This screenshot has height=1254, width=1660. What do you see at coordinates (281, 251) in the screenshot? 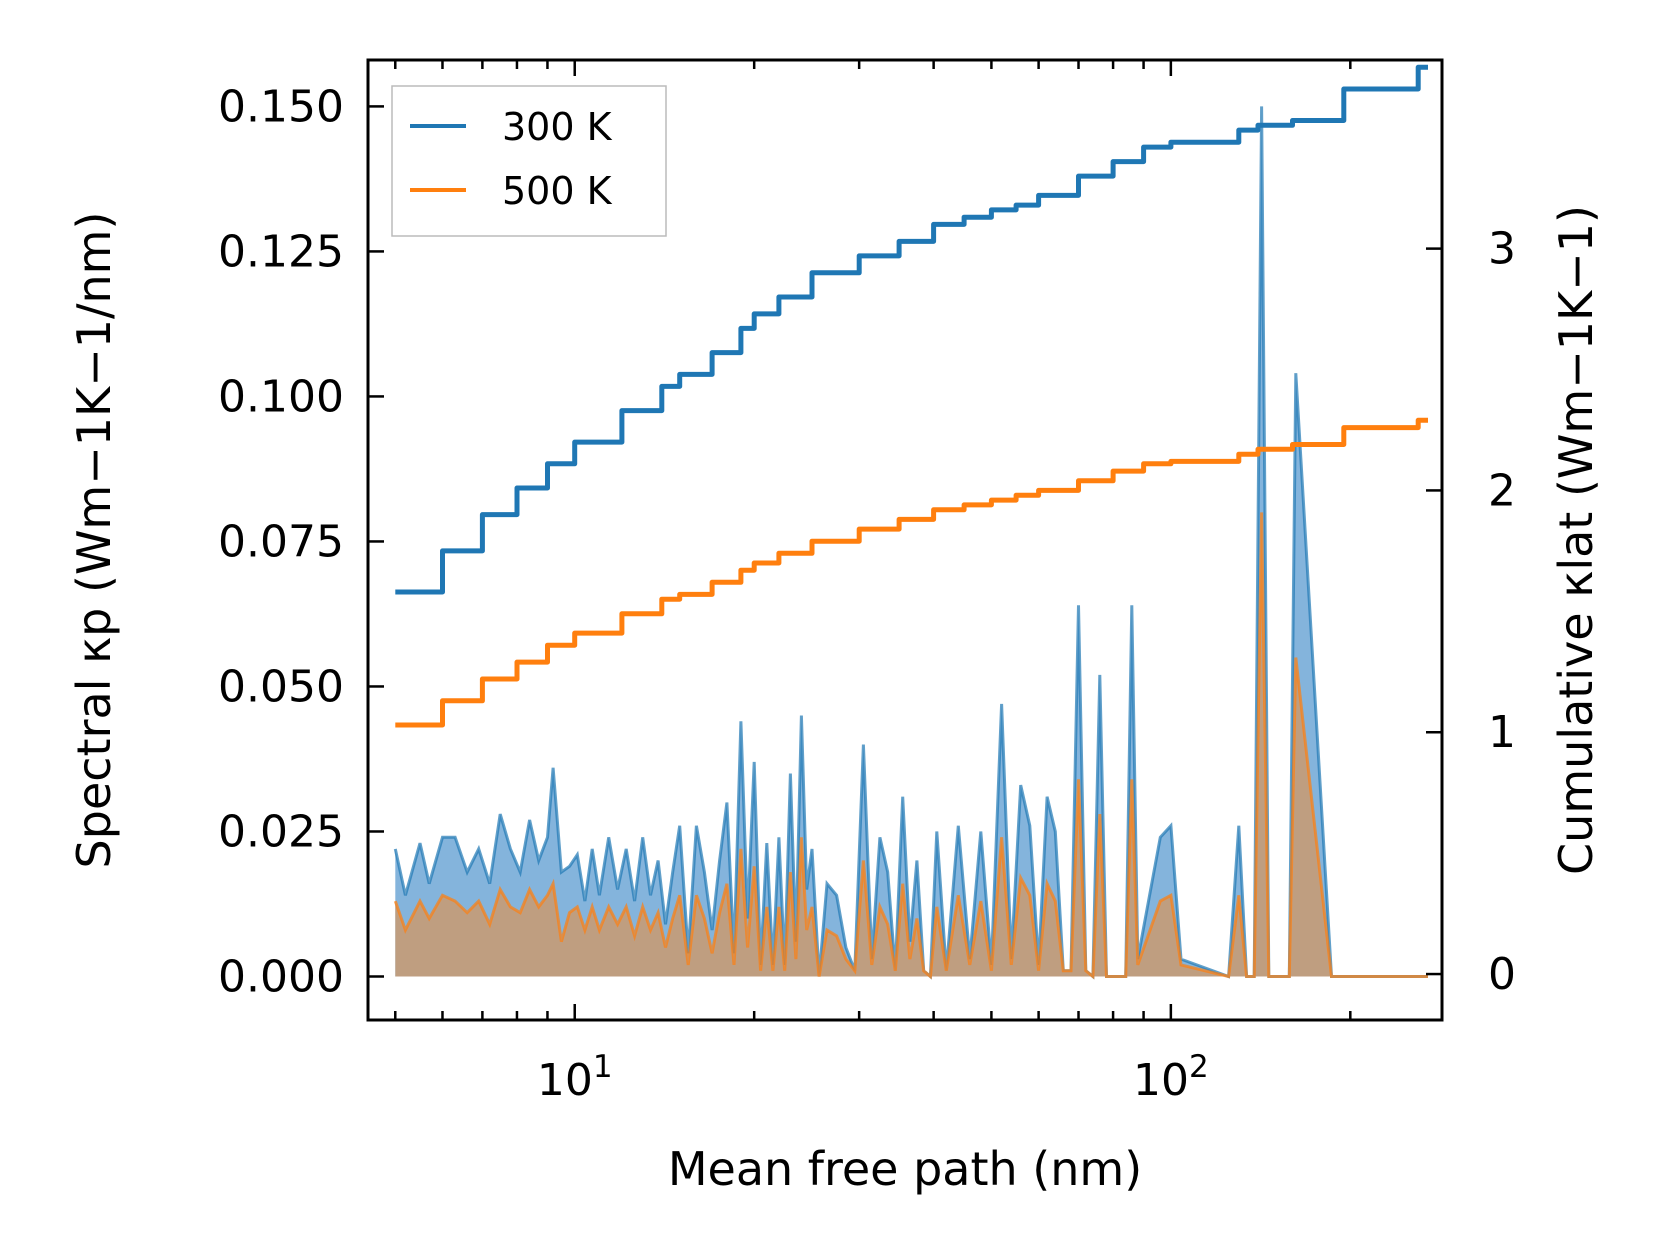
I see `y-left-tick-label: 0.125` at bounding box center [281, 251].